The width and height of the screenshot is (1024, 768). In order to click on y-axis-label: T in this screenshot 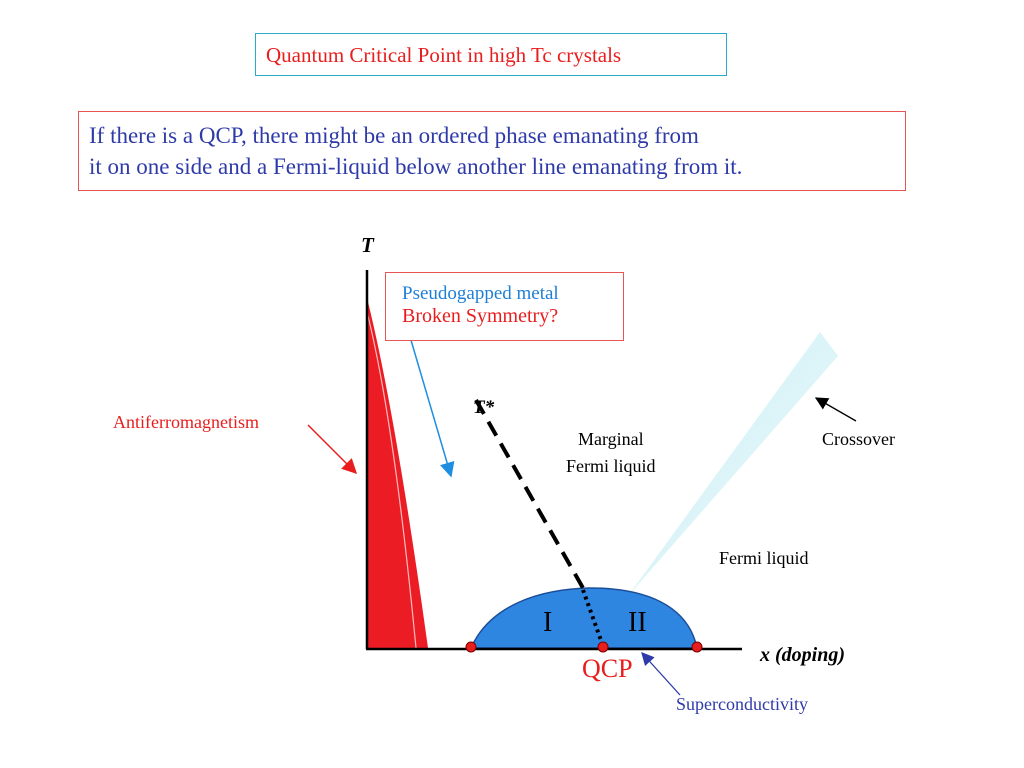, I will do `click(368, 245)`.